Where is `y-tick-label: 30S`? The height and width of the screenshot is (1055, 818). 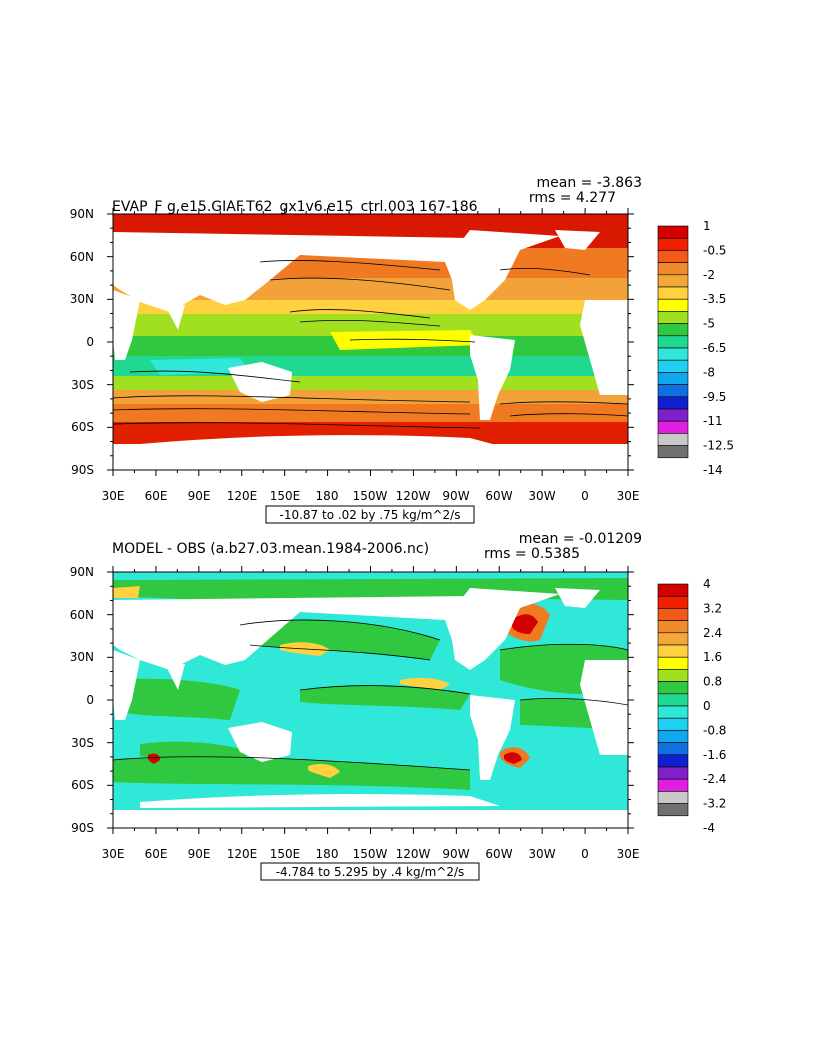
y-tick-label: 30S is located at coordinates (82, 743).